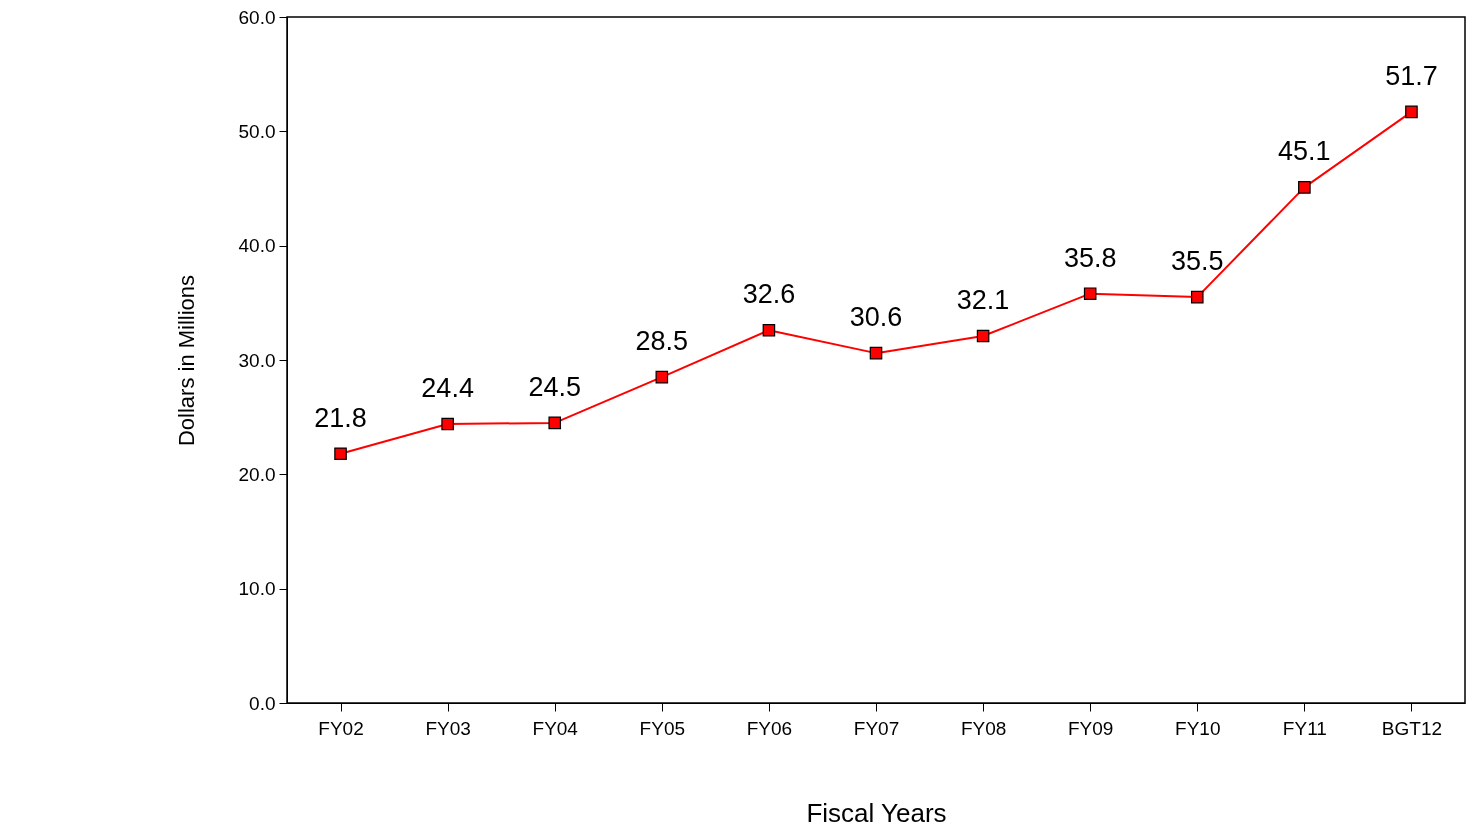  Describe the element at coordinates (1304, 728) in the screenshot. I see `x-tick-label: FY11` at that location.